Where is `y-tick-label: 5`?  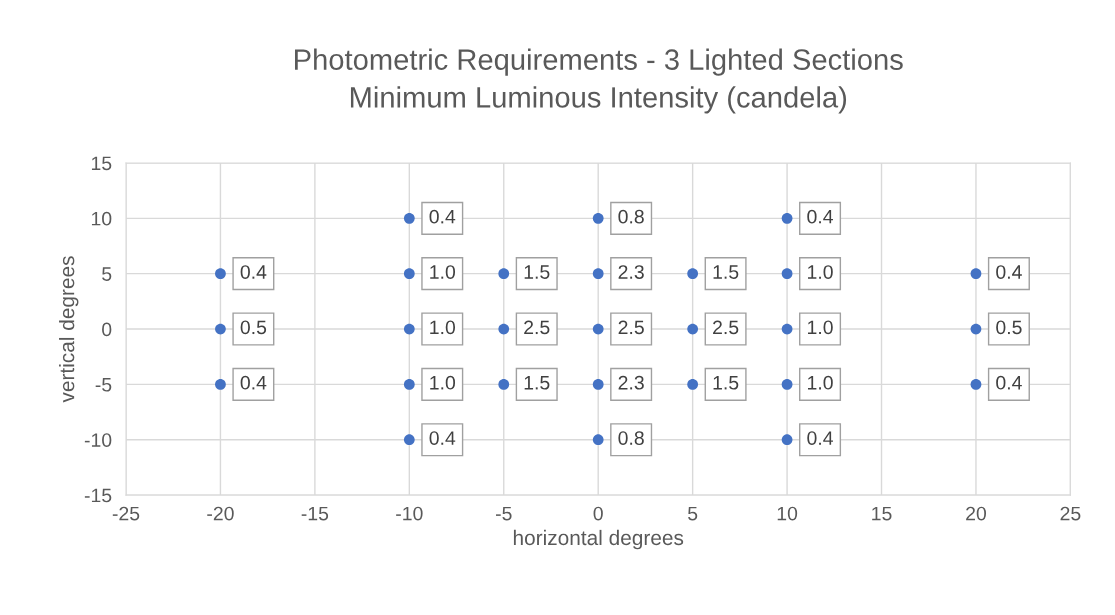 y-tick-label: 5 is located at coordinates (107, 274).